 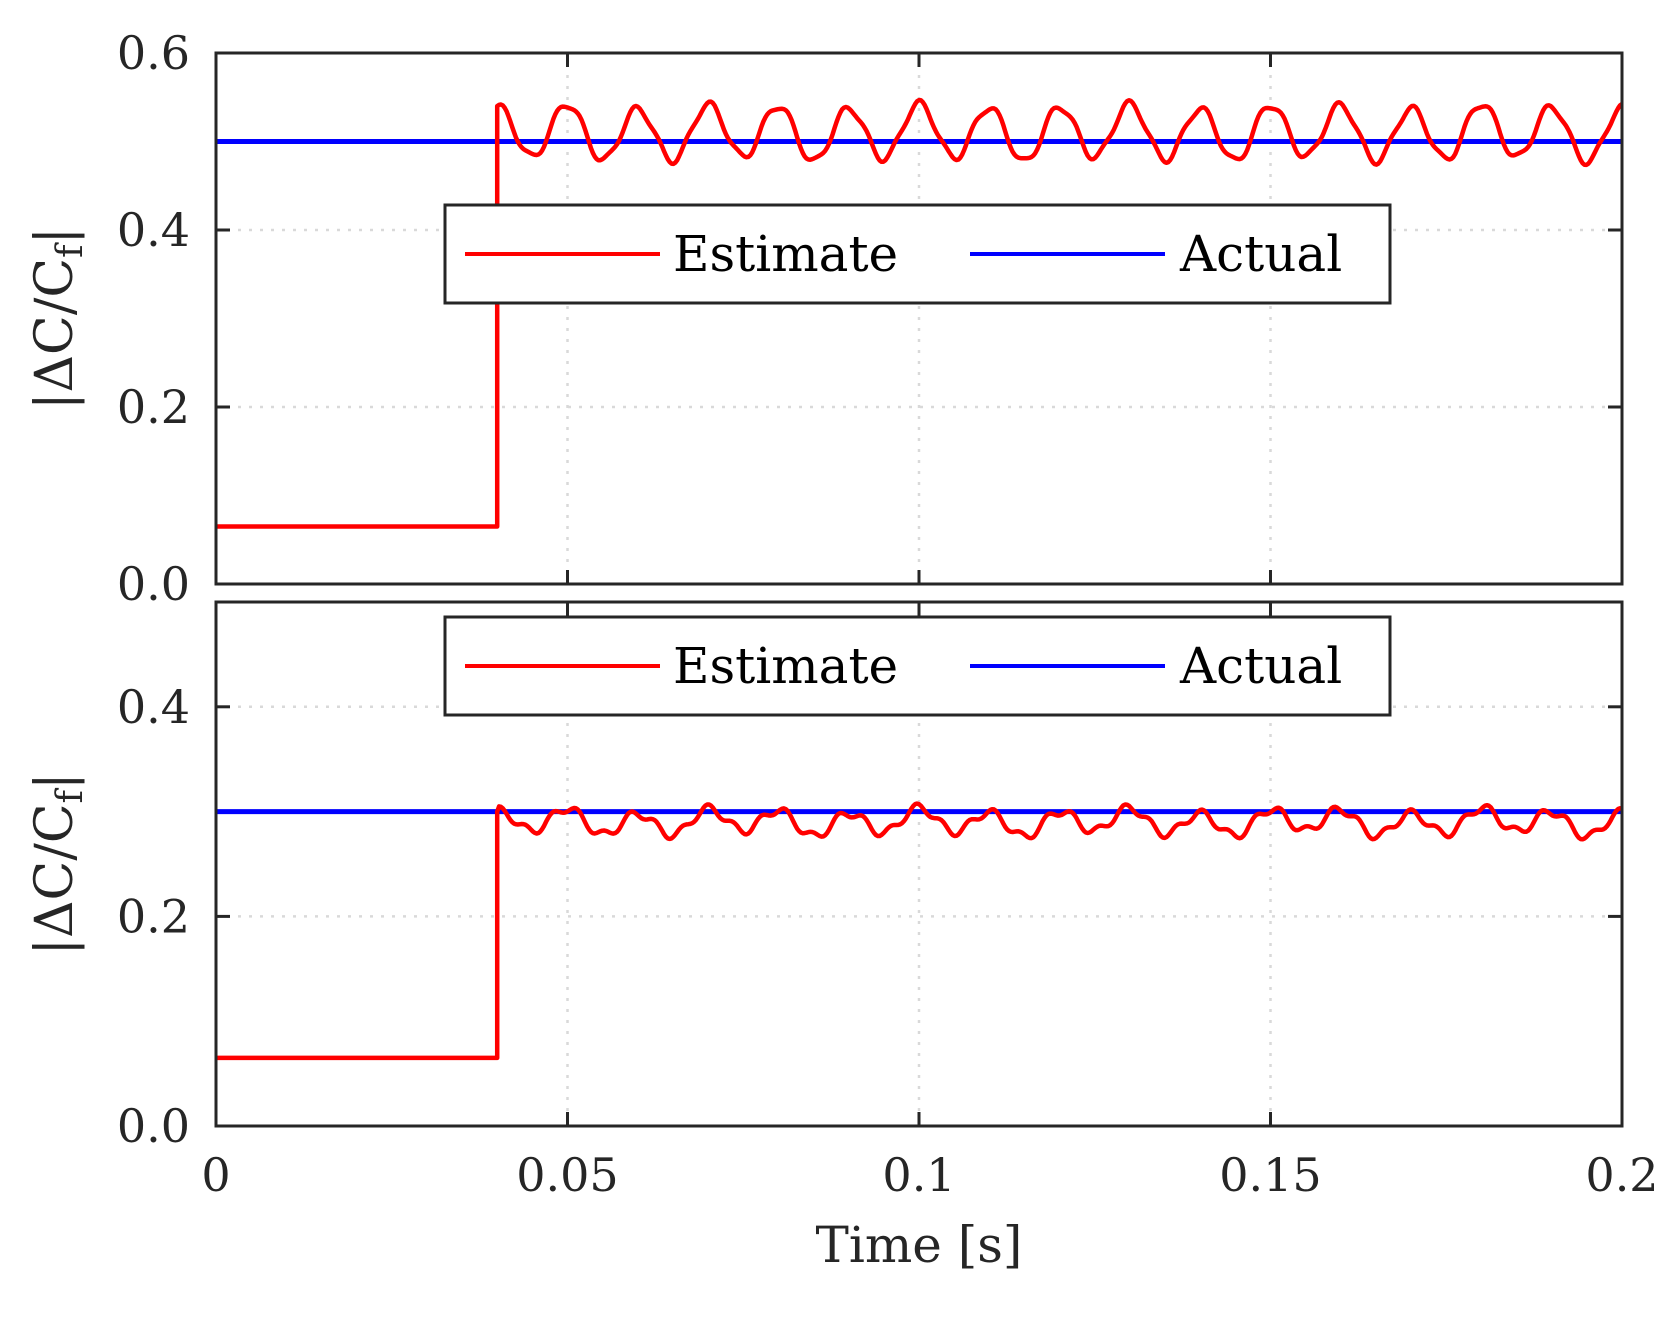 What do you see at coordinates (1260, 666) in the screenshot?
I see `bottom-legend-actual-label: Actual` at bounding box center [1260, 666].